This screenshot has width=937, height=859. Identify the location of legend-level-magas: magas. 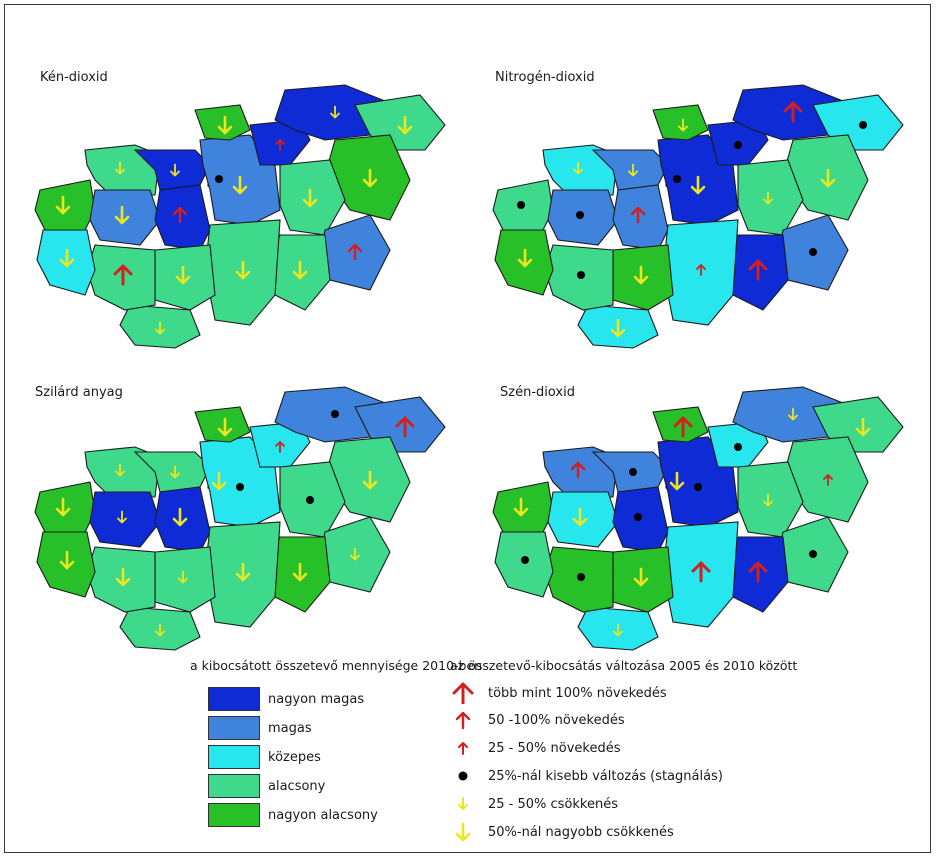
(260, 728).